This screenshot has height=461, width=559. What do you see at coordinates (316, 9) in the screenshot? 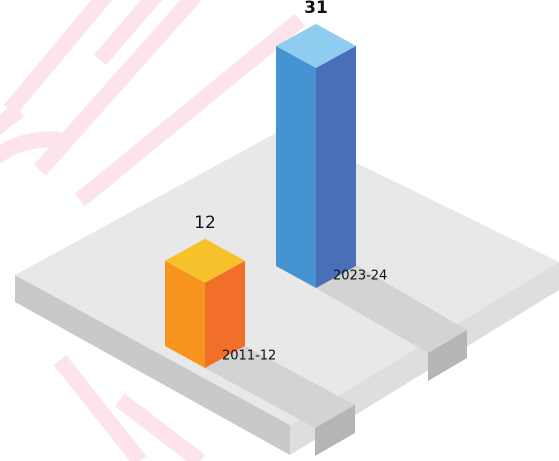
I see `value-label: 31` at bounding box center [316, 9].